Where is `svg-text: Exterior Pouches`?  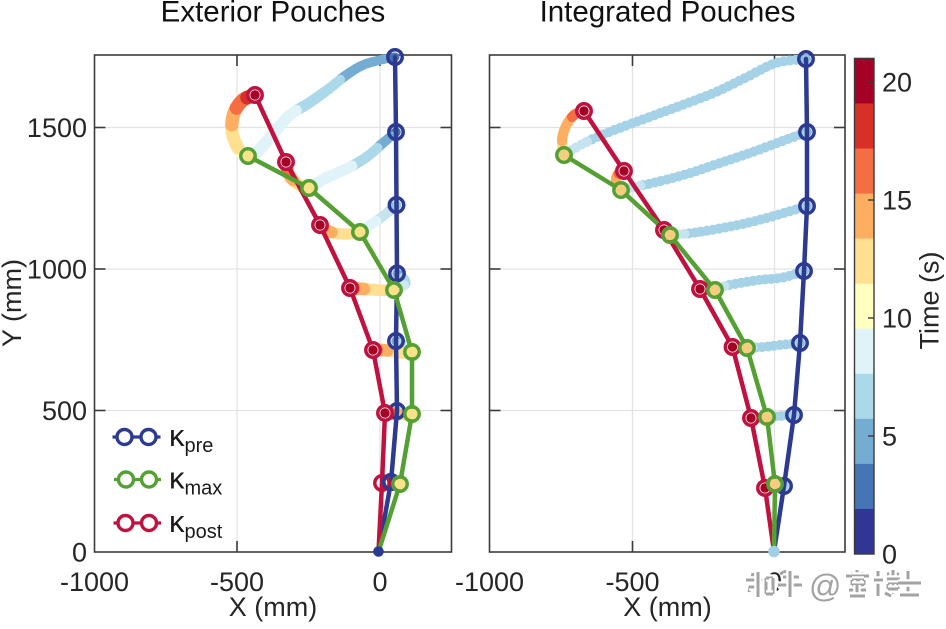 svg-text: Exterior Pouches is located at coordinates (273, 14).